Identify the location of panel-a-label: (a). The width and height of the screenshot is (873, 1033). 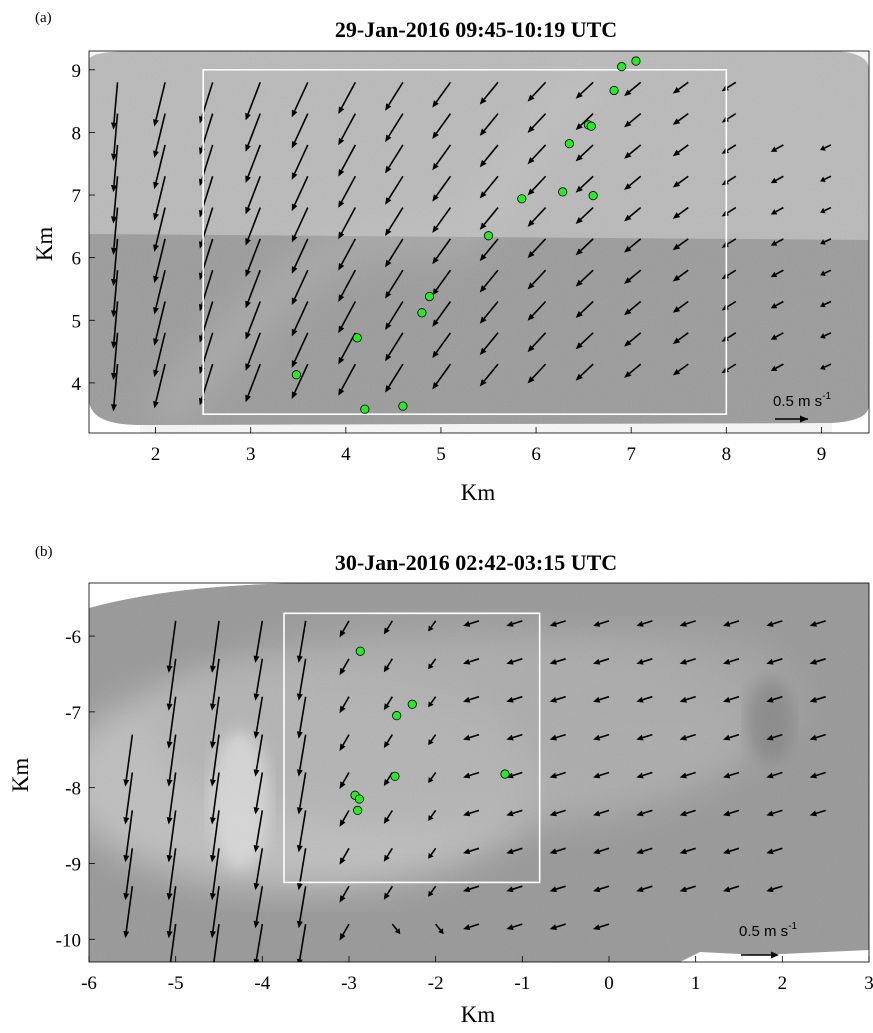
(43, 18).